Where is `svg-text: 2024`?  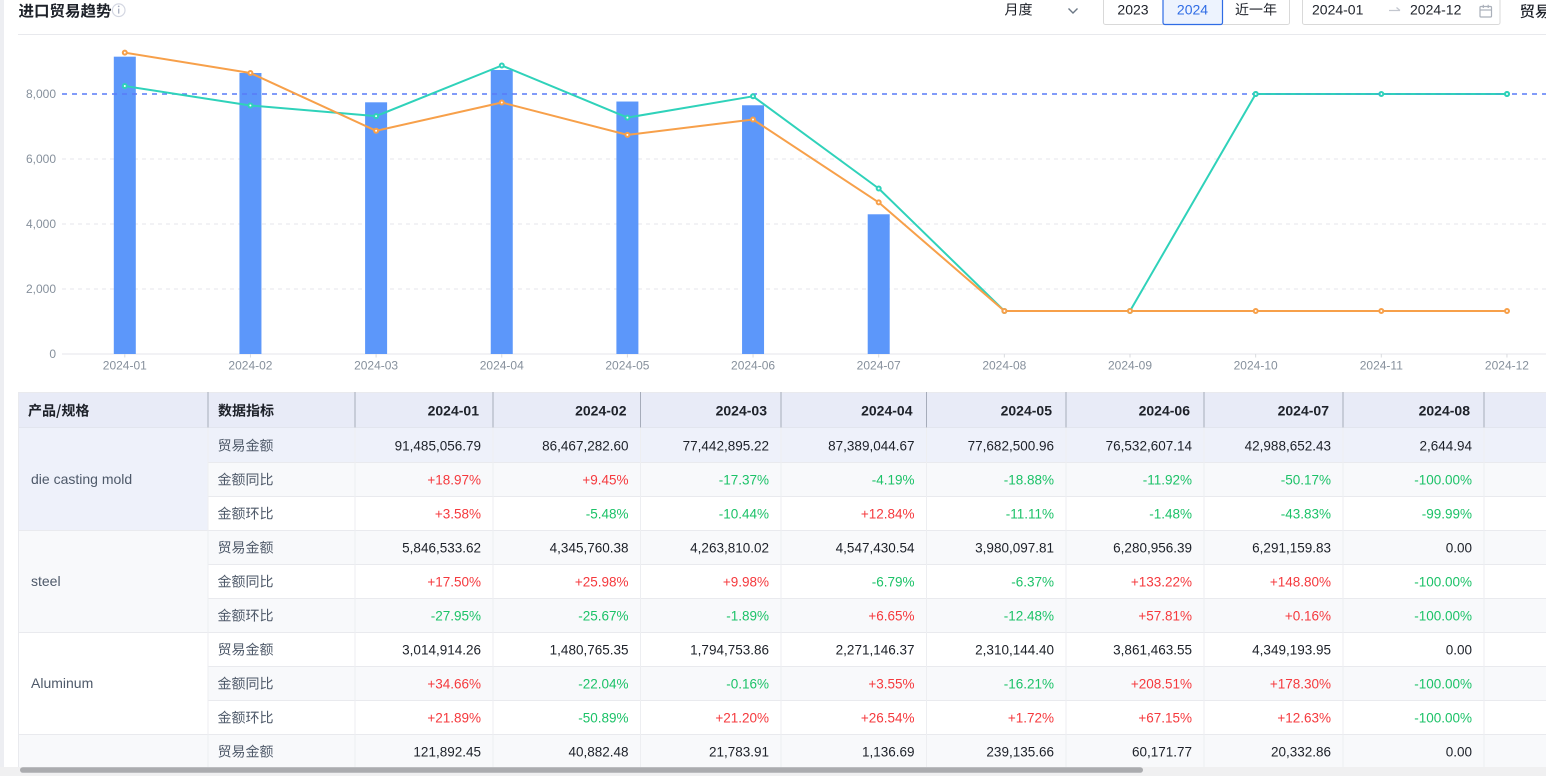
svg-text: 2024 is located at coordinates (1192, 10).